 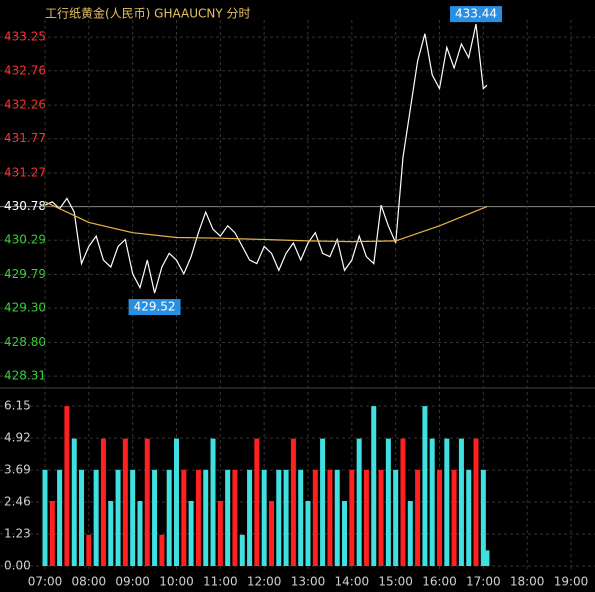 What do you see at coordinates (25, 138) in the screenshot?
I see `y-tick-label: 431.77` at bounding box center [25, 138].